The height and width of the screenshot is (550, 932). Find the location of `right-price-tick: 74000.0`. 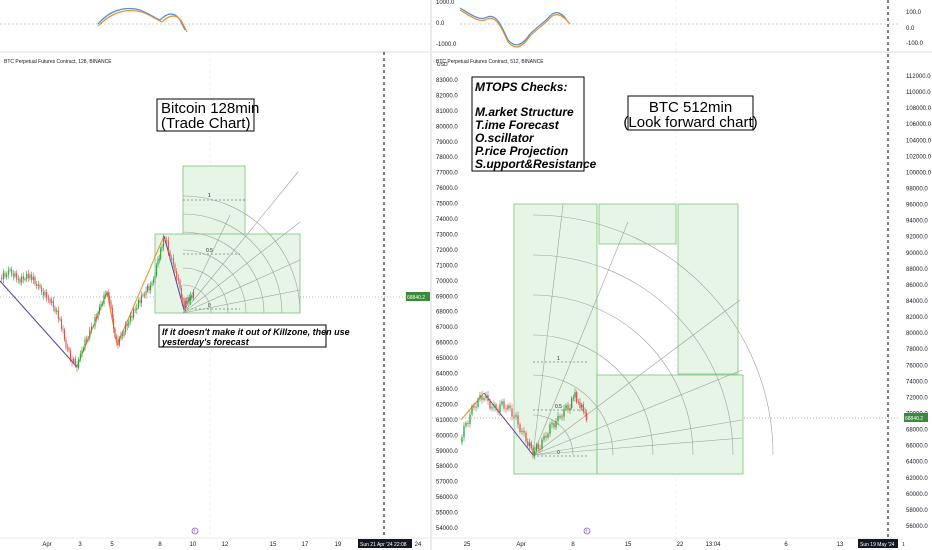

right-price-tick: 74000.0 is located at coordinates (917, 382).